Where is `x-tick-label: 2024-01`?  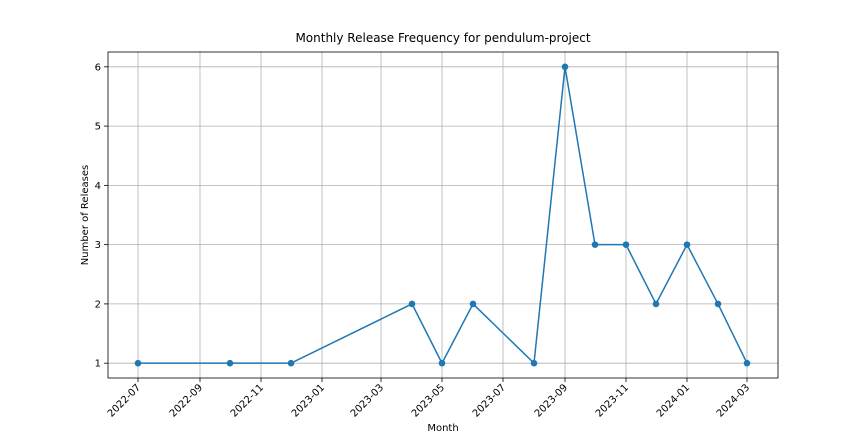
x-tick-label: 2024-01 is located at coordinates (673, 400).